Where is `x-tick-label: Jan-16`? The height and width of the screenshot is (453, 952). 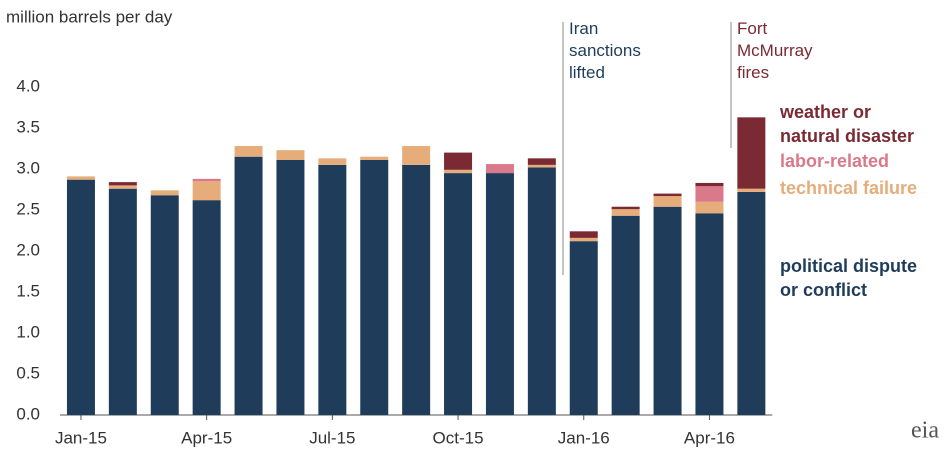 x-tick-label: Jan-16 is located at coordinates (584, 437).